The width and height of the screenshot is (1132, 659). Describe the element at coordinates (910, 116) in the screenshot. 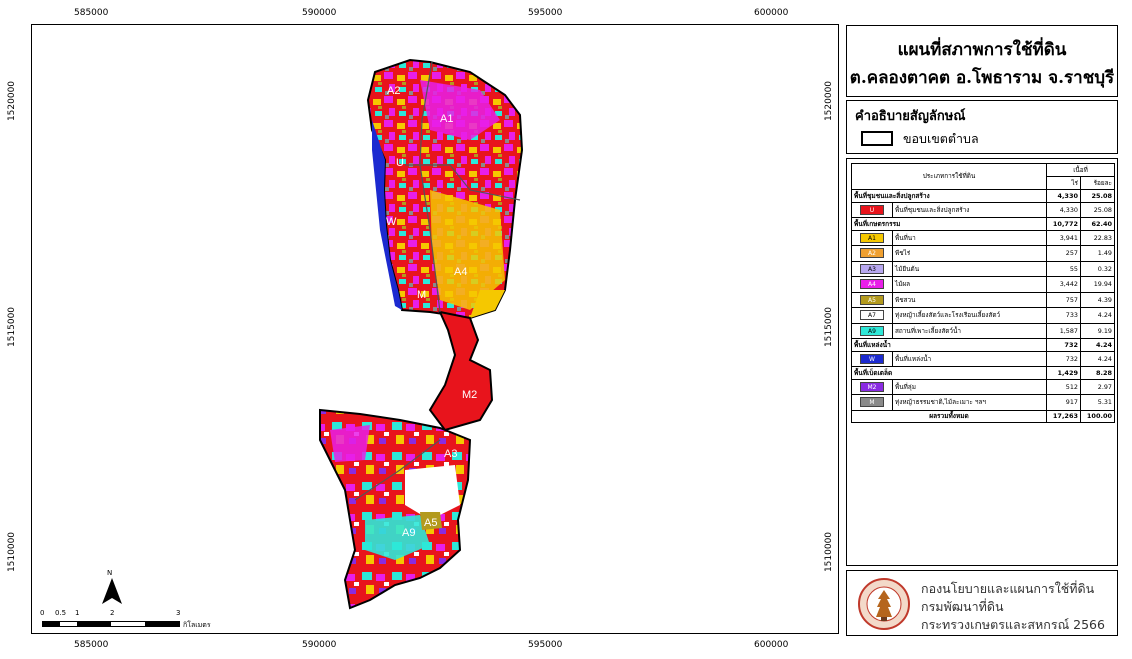

I see `legend-heading: คำอธิบายสัญลักษณ์` at that location.